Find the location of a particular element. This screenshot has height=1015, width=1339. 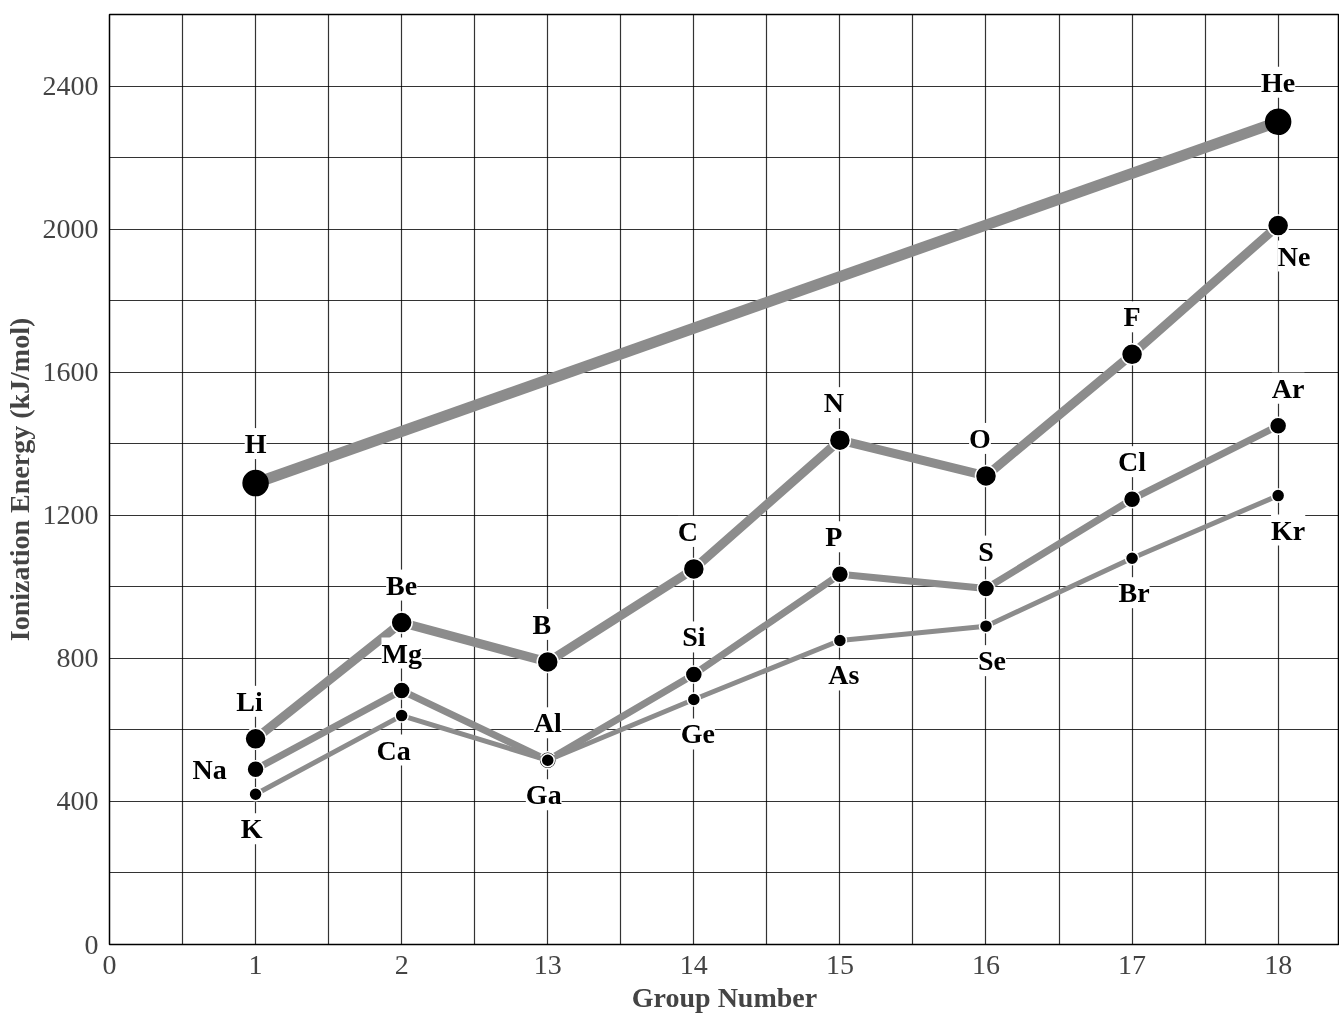

annotation: Al is located at coordinates (547, 723).